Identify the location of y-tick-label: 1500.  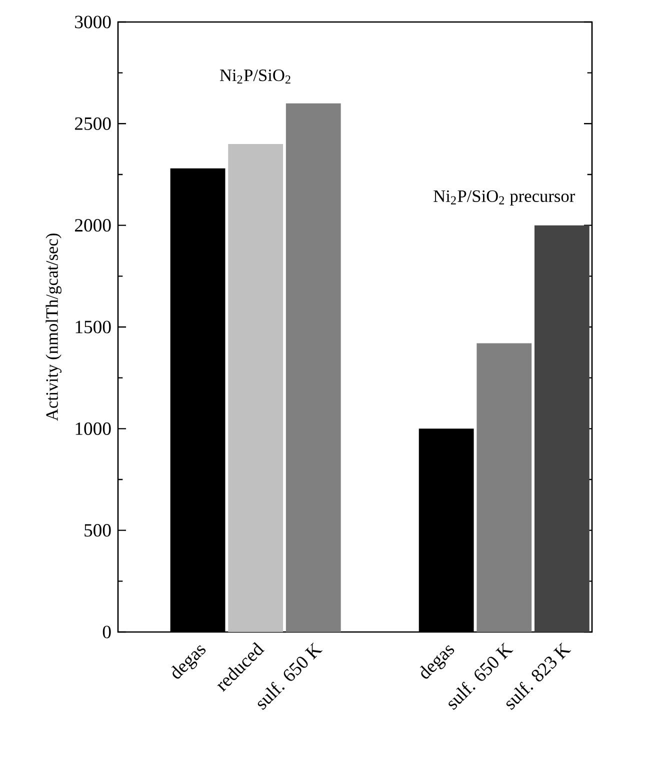
(93, 327).